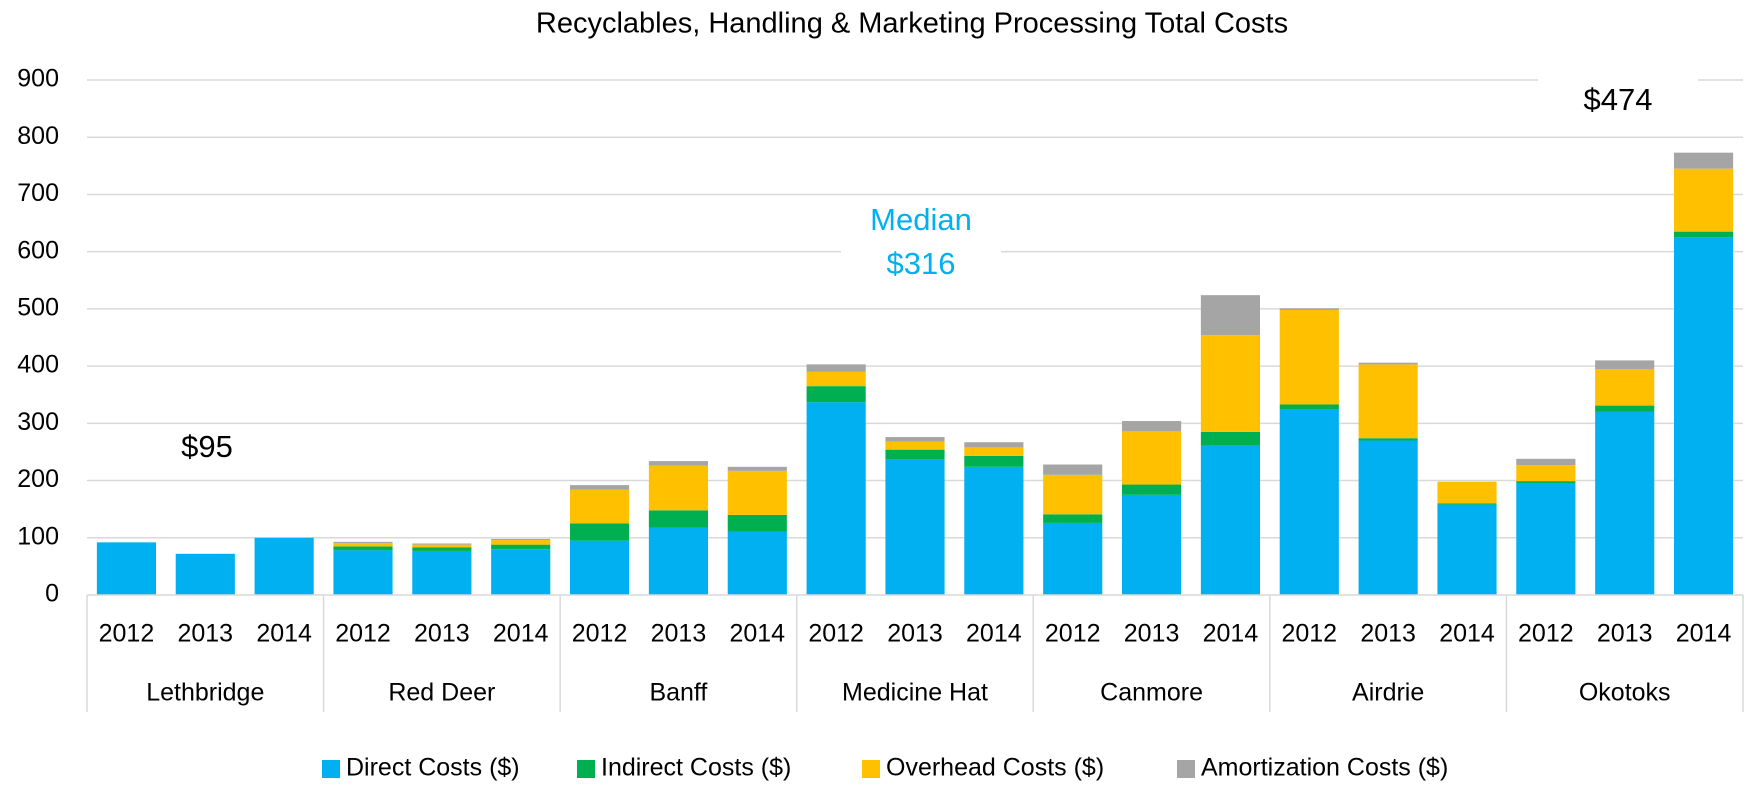 The image size is (1752, 786). Describe the element at coordinates (915, 693) in the screenshot. I see `group-label: Medicine Hat` at that location.